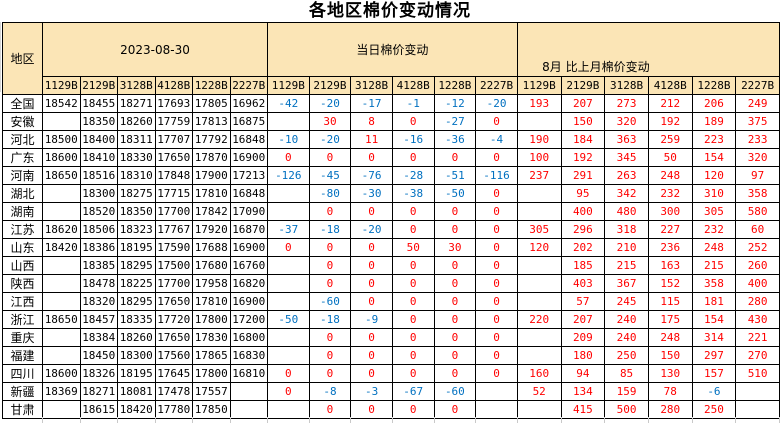  Describe the element at coordinates (211, 139) in the screenshot. I see `price-cell: 17792` at that location.